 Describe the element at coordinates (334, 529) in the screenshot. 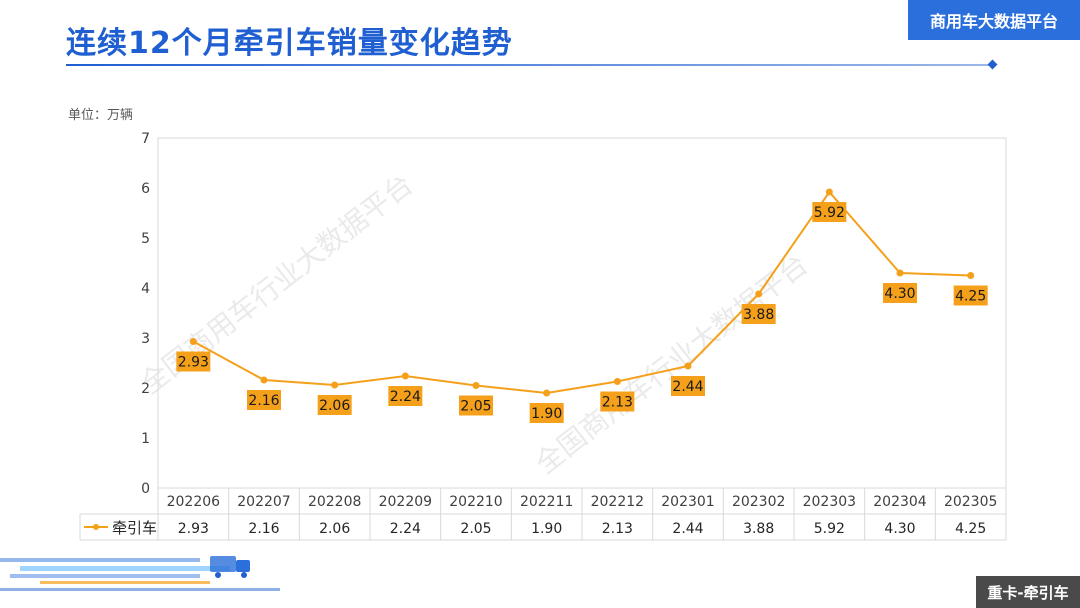

I see `table-cell-value: 2.06` at that location.